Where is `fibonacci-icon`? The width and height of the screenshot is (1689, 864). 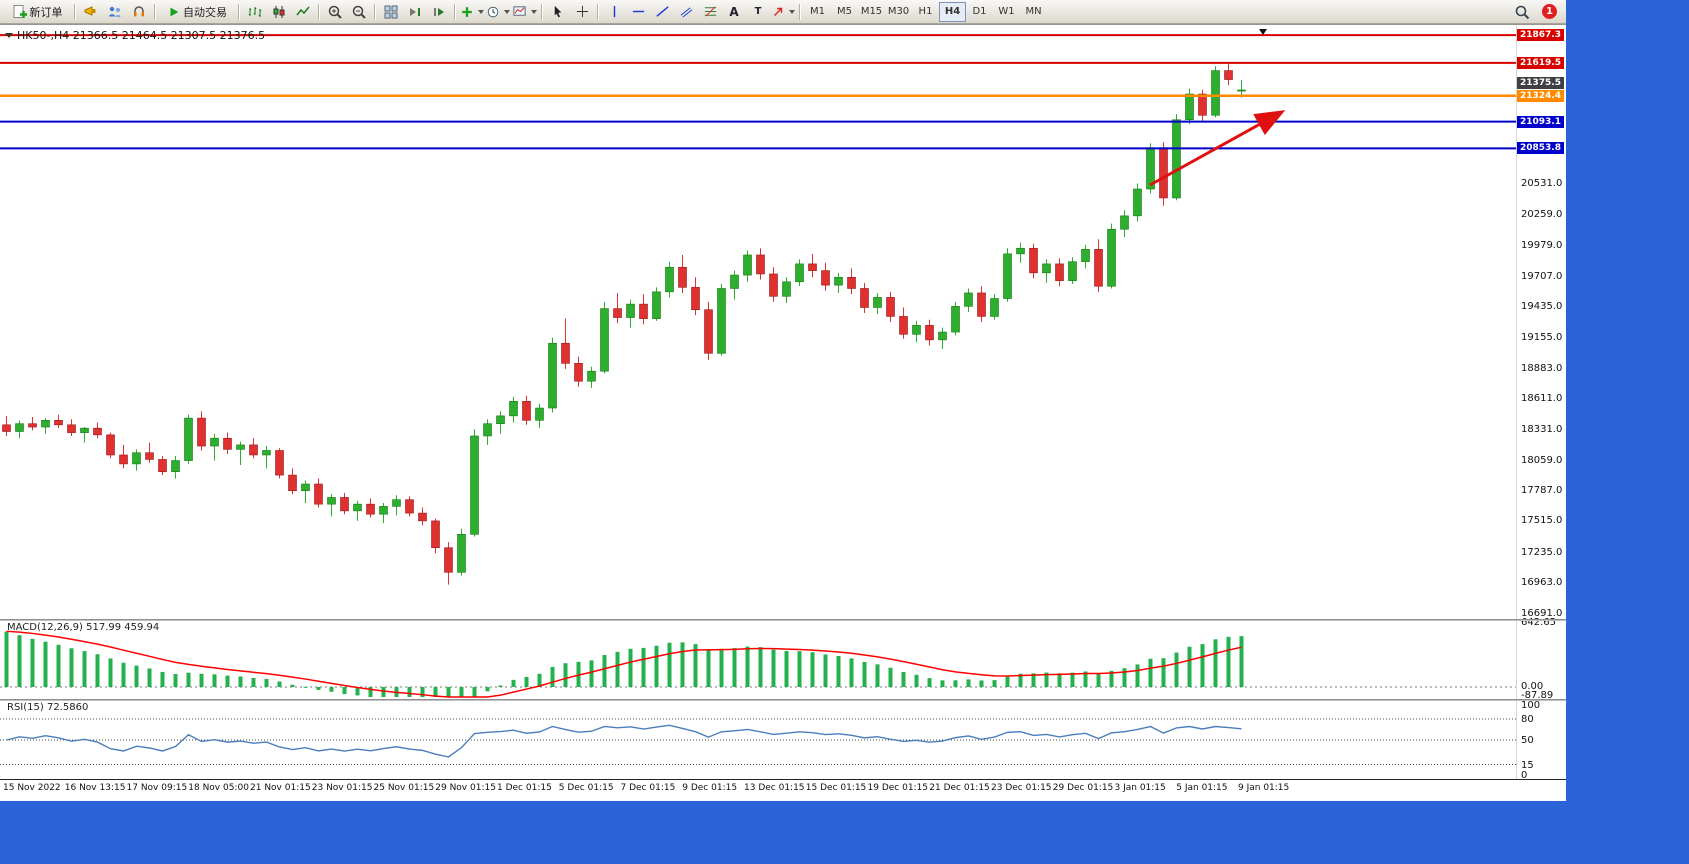 fibonacci-icon is located at coordinates (710, 12).